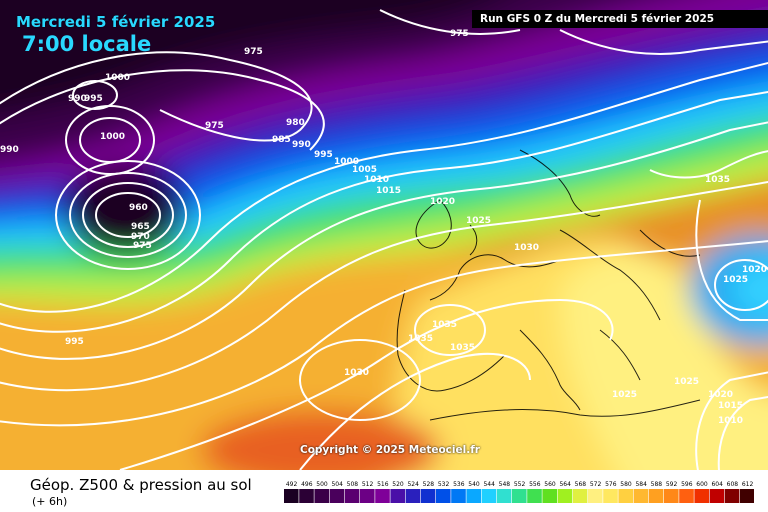  I want to click on legend-tick-label: 512, so click(368, 484).